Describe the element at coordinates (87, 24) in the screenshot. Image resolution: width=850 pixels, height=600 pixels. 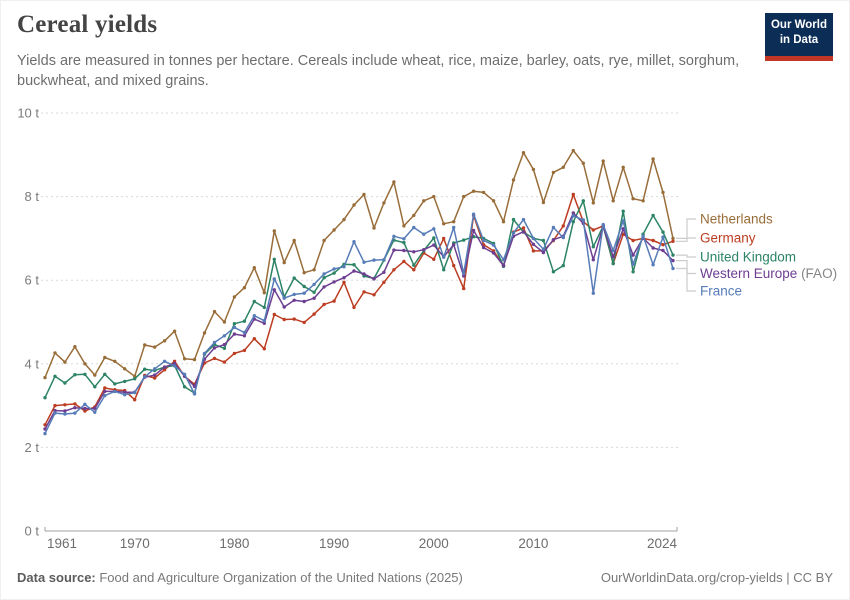
I see `page-title: Cereal yields` at that location.